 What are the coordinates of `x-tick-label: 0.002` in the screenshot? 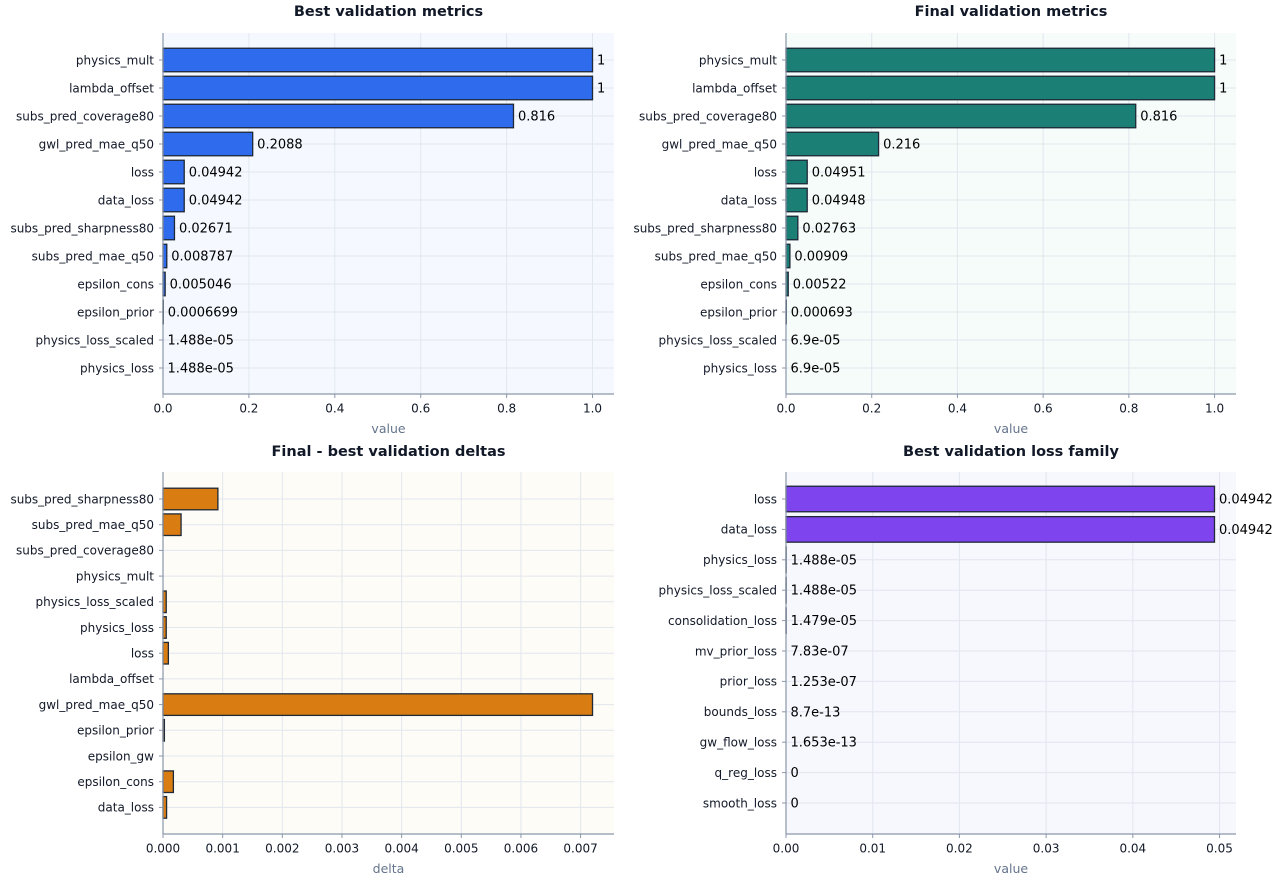 It's located at (282, 849).